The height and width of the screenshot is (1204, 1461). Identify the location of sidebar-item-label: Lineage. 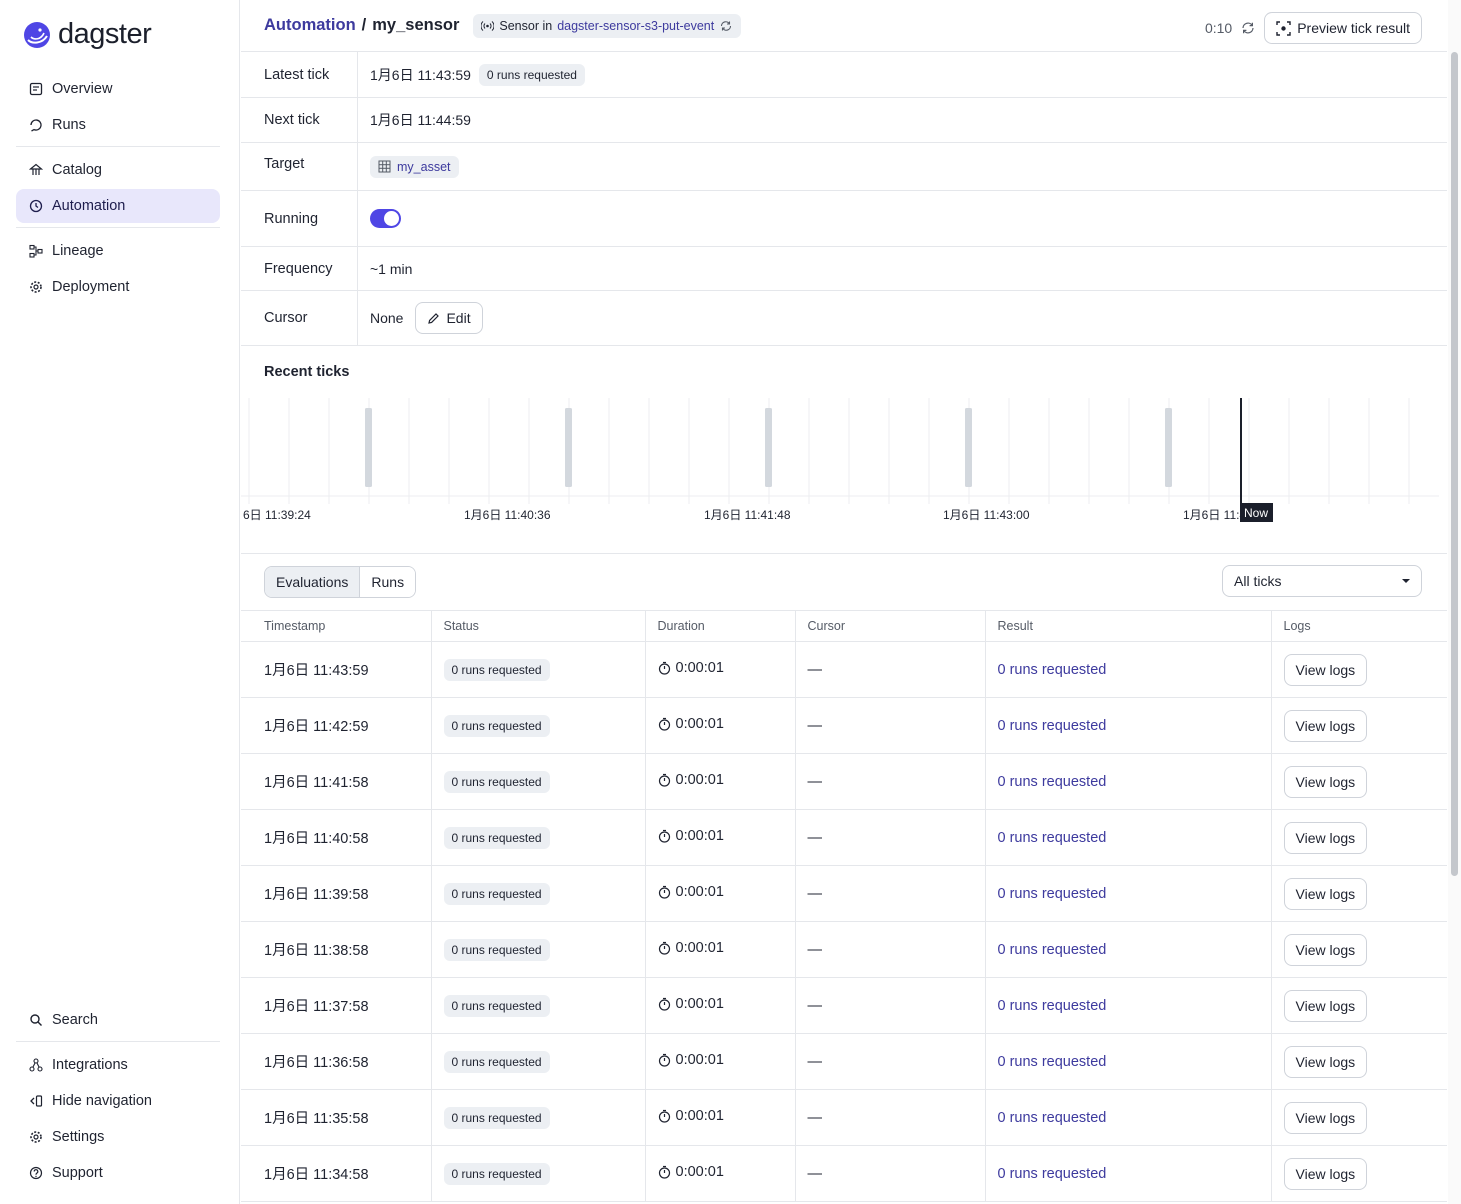
(78, 251).